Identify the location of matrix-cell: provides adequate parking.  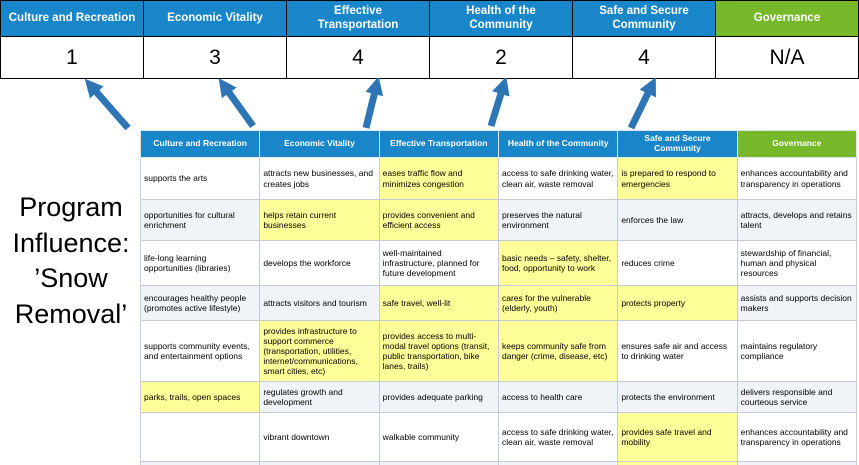
(438, 397).